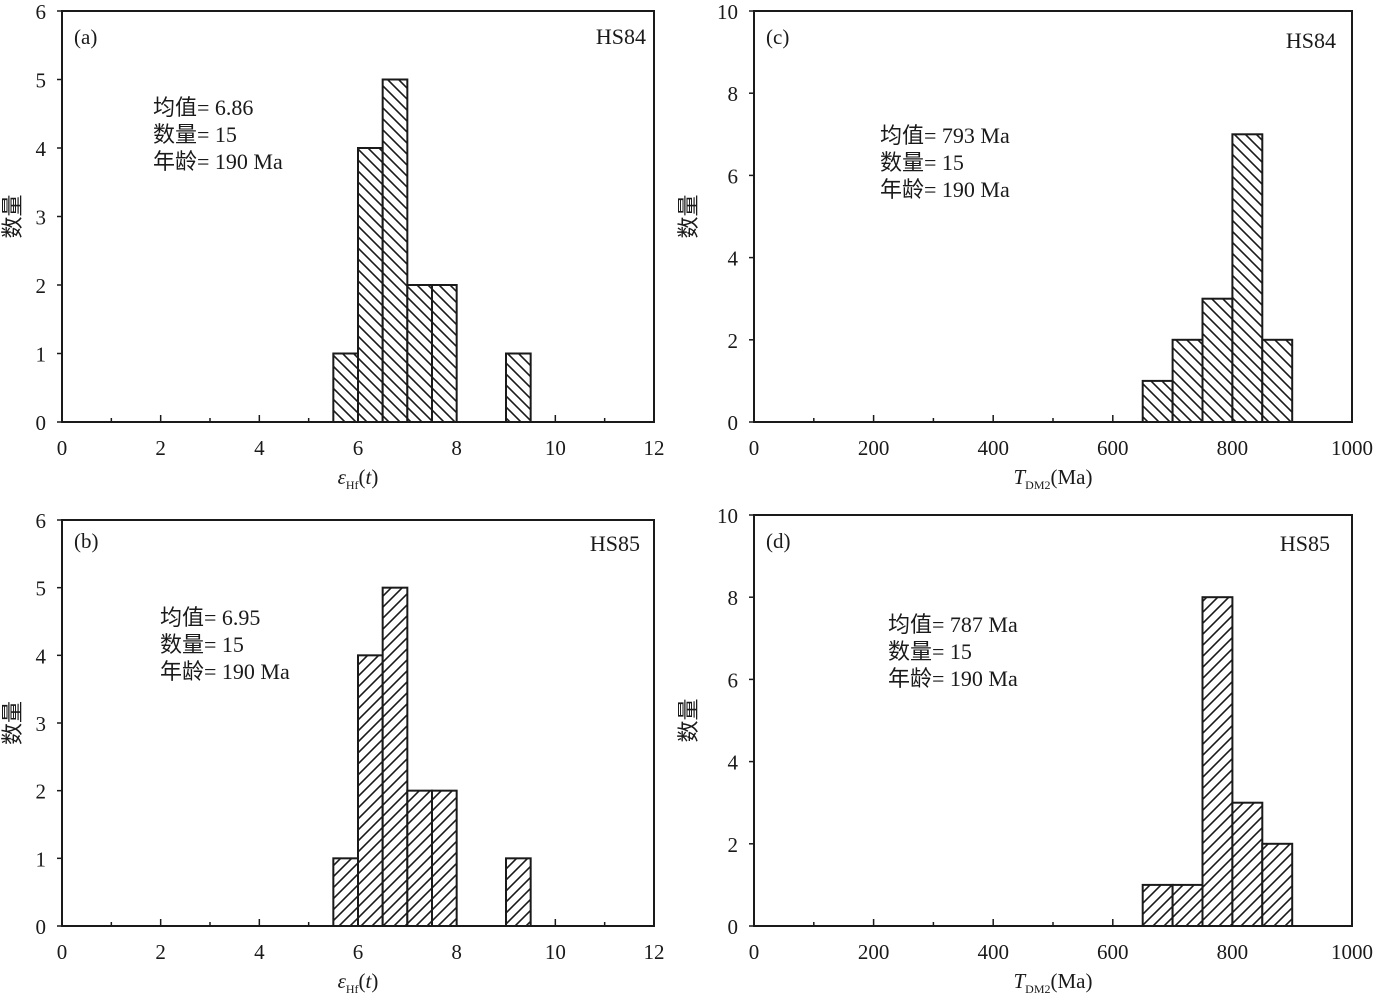 This screenshot has width=1378, height=994. What do you see at coordinates (203, 107) in the screenshot?
I see `stat-line: 均值= 6.86` at bounding box center [203, 107].